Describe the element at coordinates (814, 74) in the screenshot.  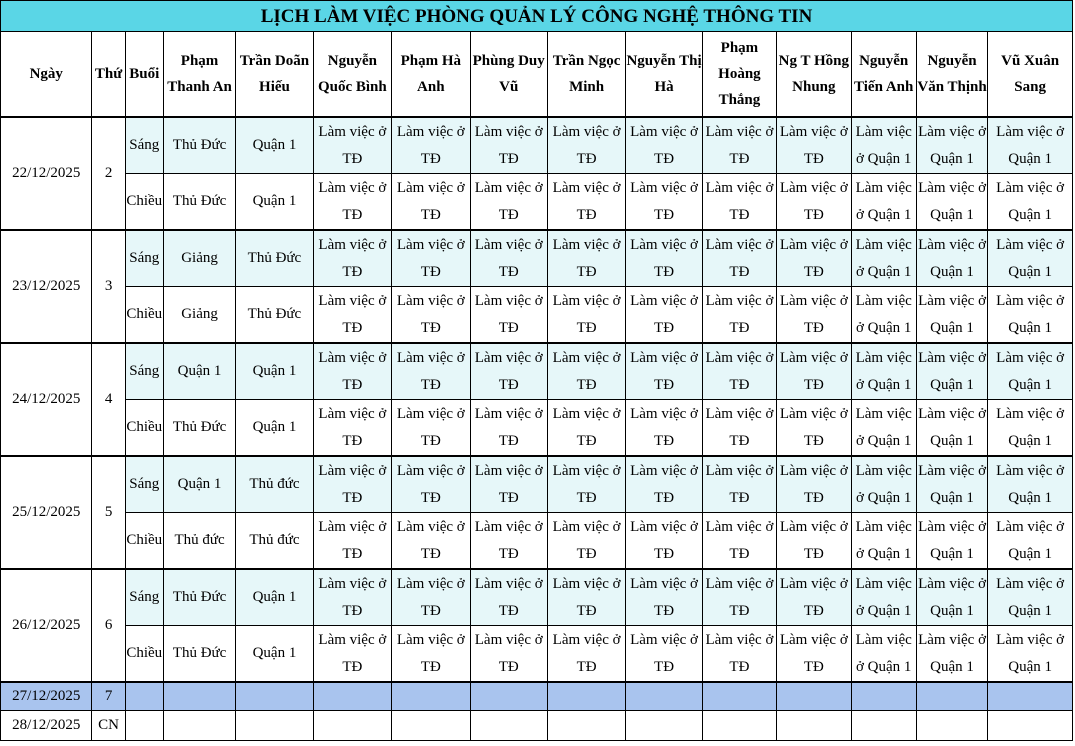
I see `header-staff: Ng T Hồng Nhung` at that location.